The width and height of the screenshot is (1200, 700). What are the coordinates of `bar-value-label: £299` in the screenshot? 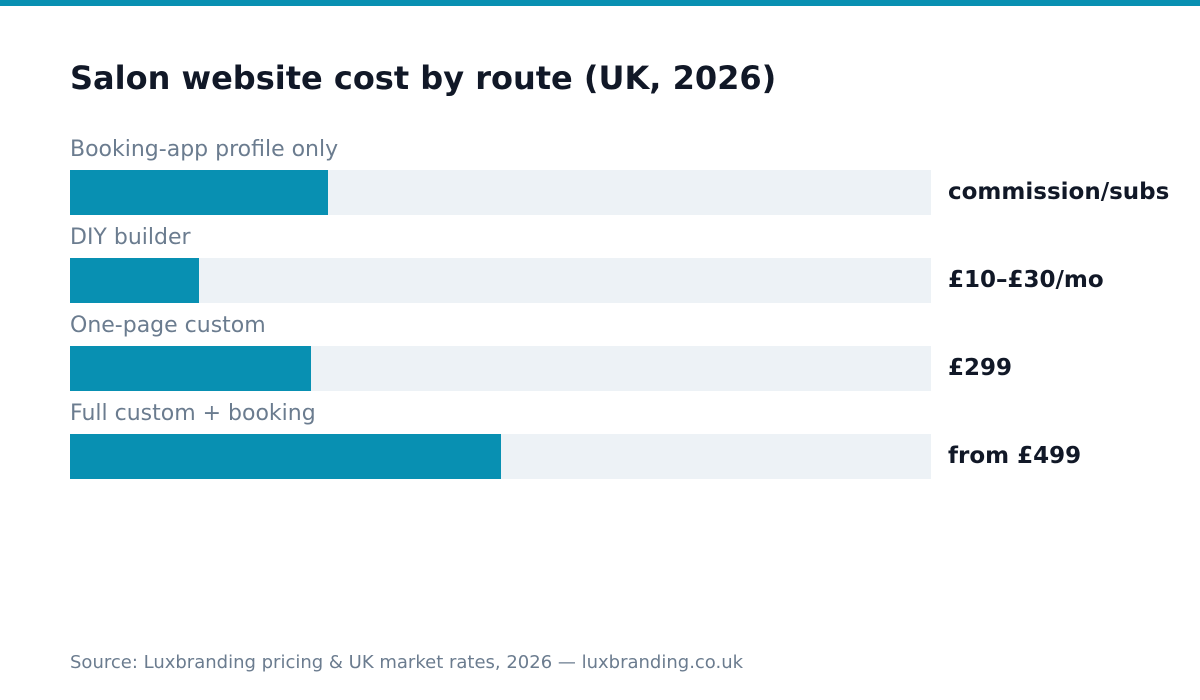 It's located at (980, 368).